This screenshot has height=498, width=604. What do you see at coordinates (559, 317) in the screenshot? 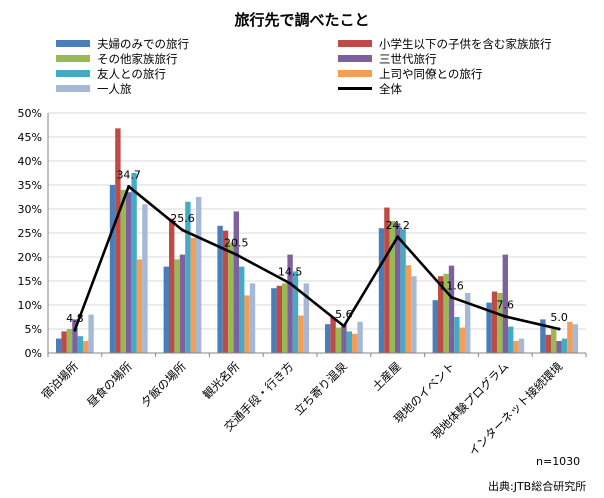
I see `total-data-label: 5.0` at bounding box center [559, 317].